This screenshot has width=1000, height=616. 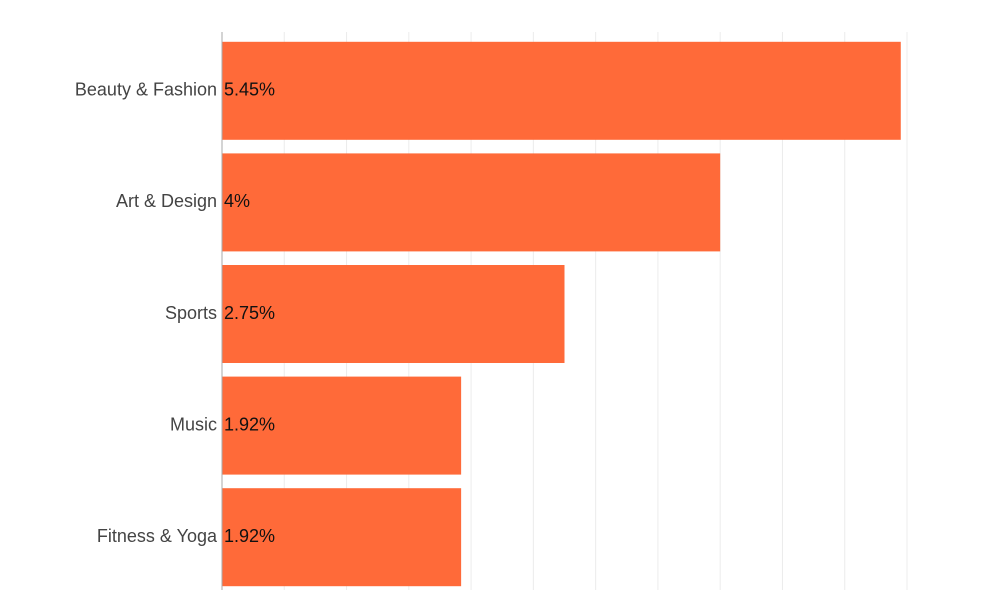 I want to click on value-label: 5.45%, so click(x=249, y=90).